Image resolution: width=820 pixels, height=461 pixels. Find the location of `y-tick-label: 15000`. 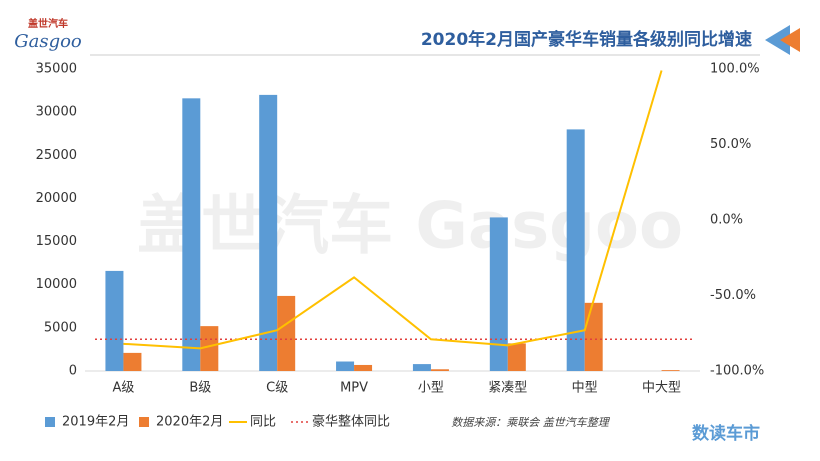

y-tick-label: 15000 is located at coordinates (56, 241).